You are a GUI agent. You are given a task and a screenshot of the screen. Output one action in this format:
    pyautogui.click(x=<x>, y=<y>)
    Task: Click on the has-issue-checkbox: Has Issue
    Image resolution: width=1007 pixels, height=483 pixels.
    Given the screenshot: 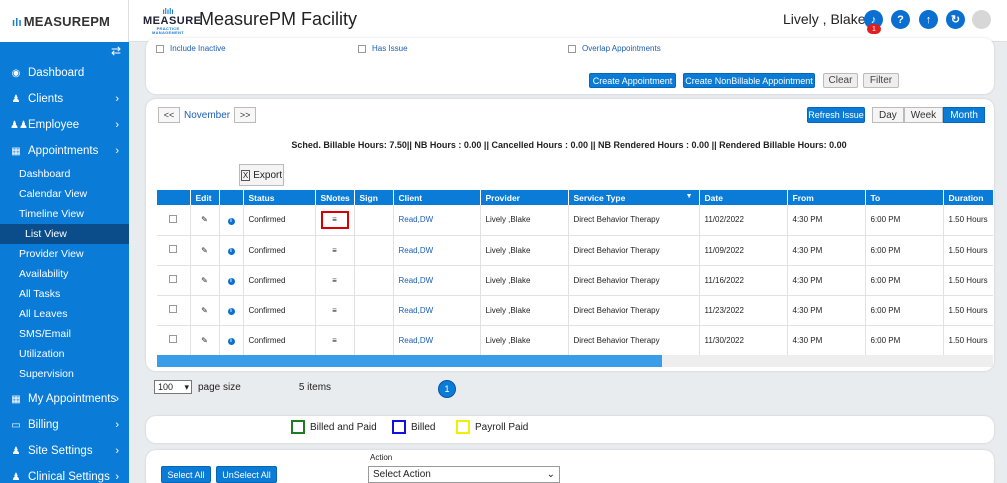 What is the action you would take?
    pyautogui.click(x=383, y=48)
    